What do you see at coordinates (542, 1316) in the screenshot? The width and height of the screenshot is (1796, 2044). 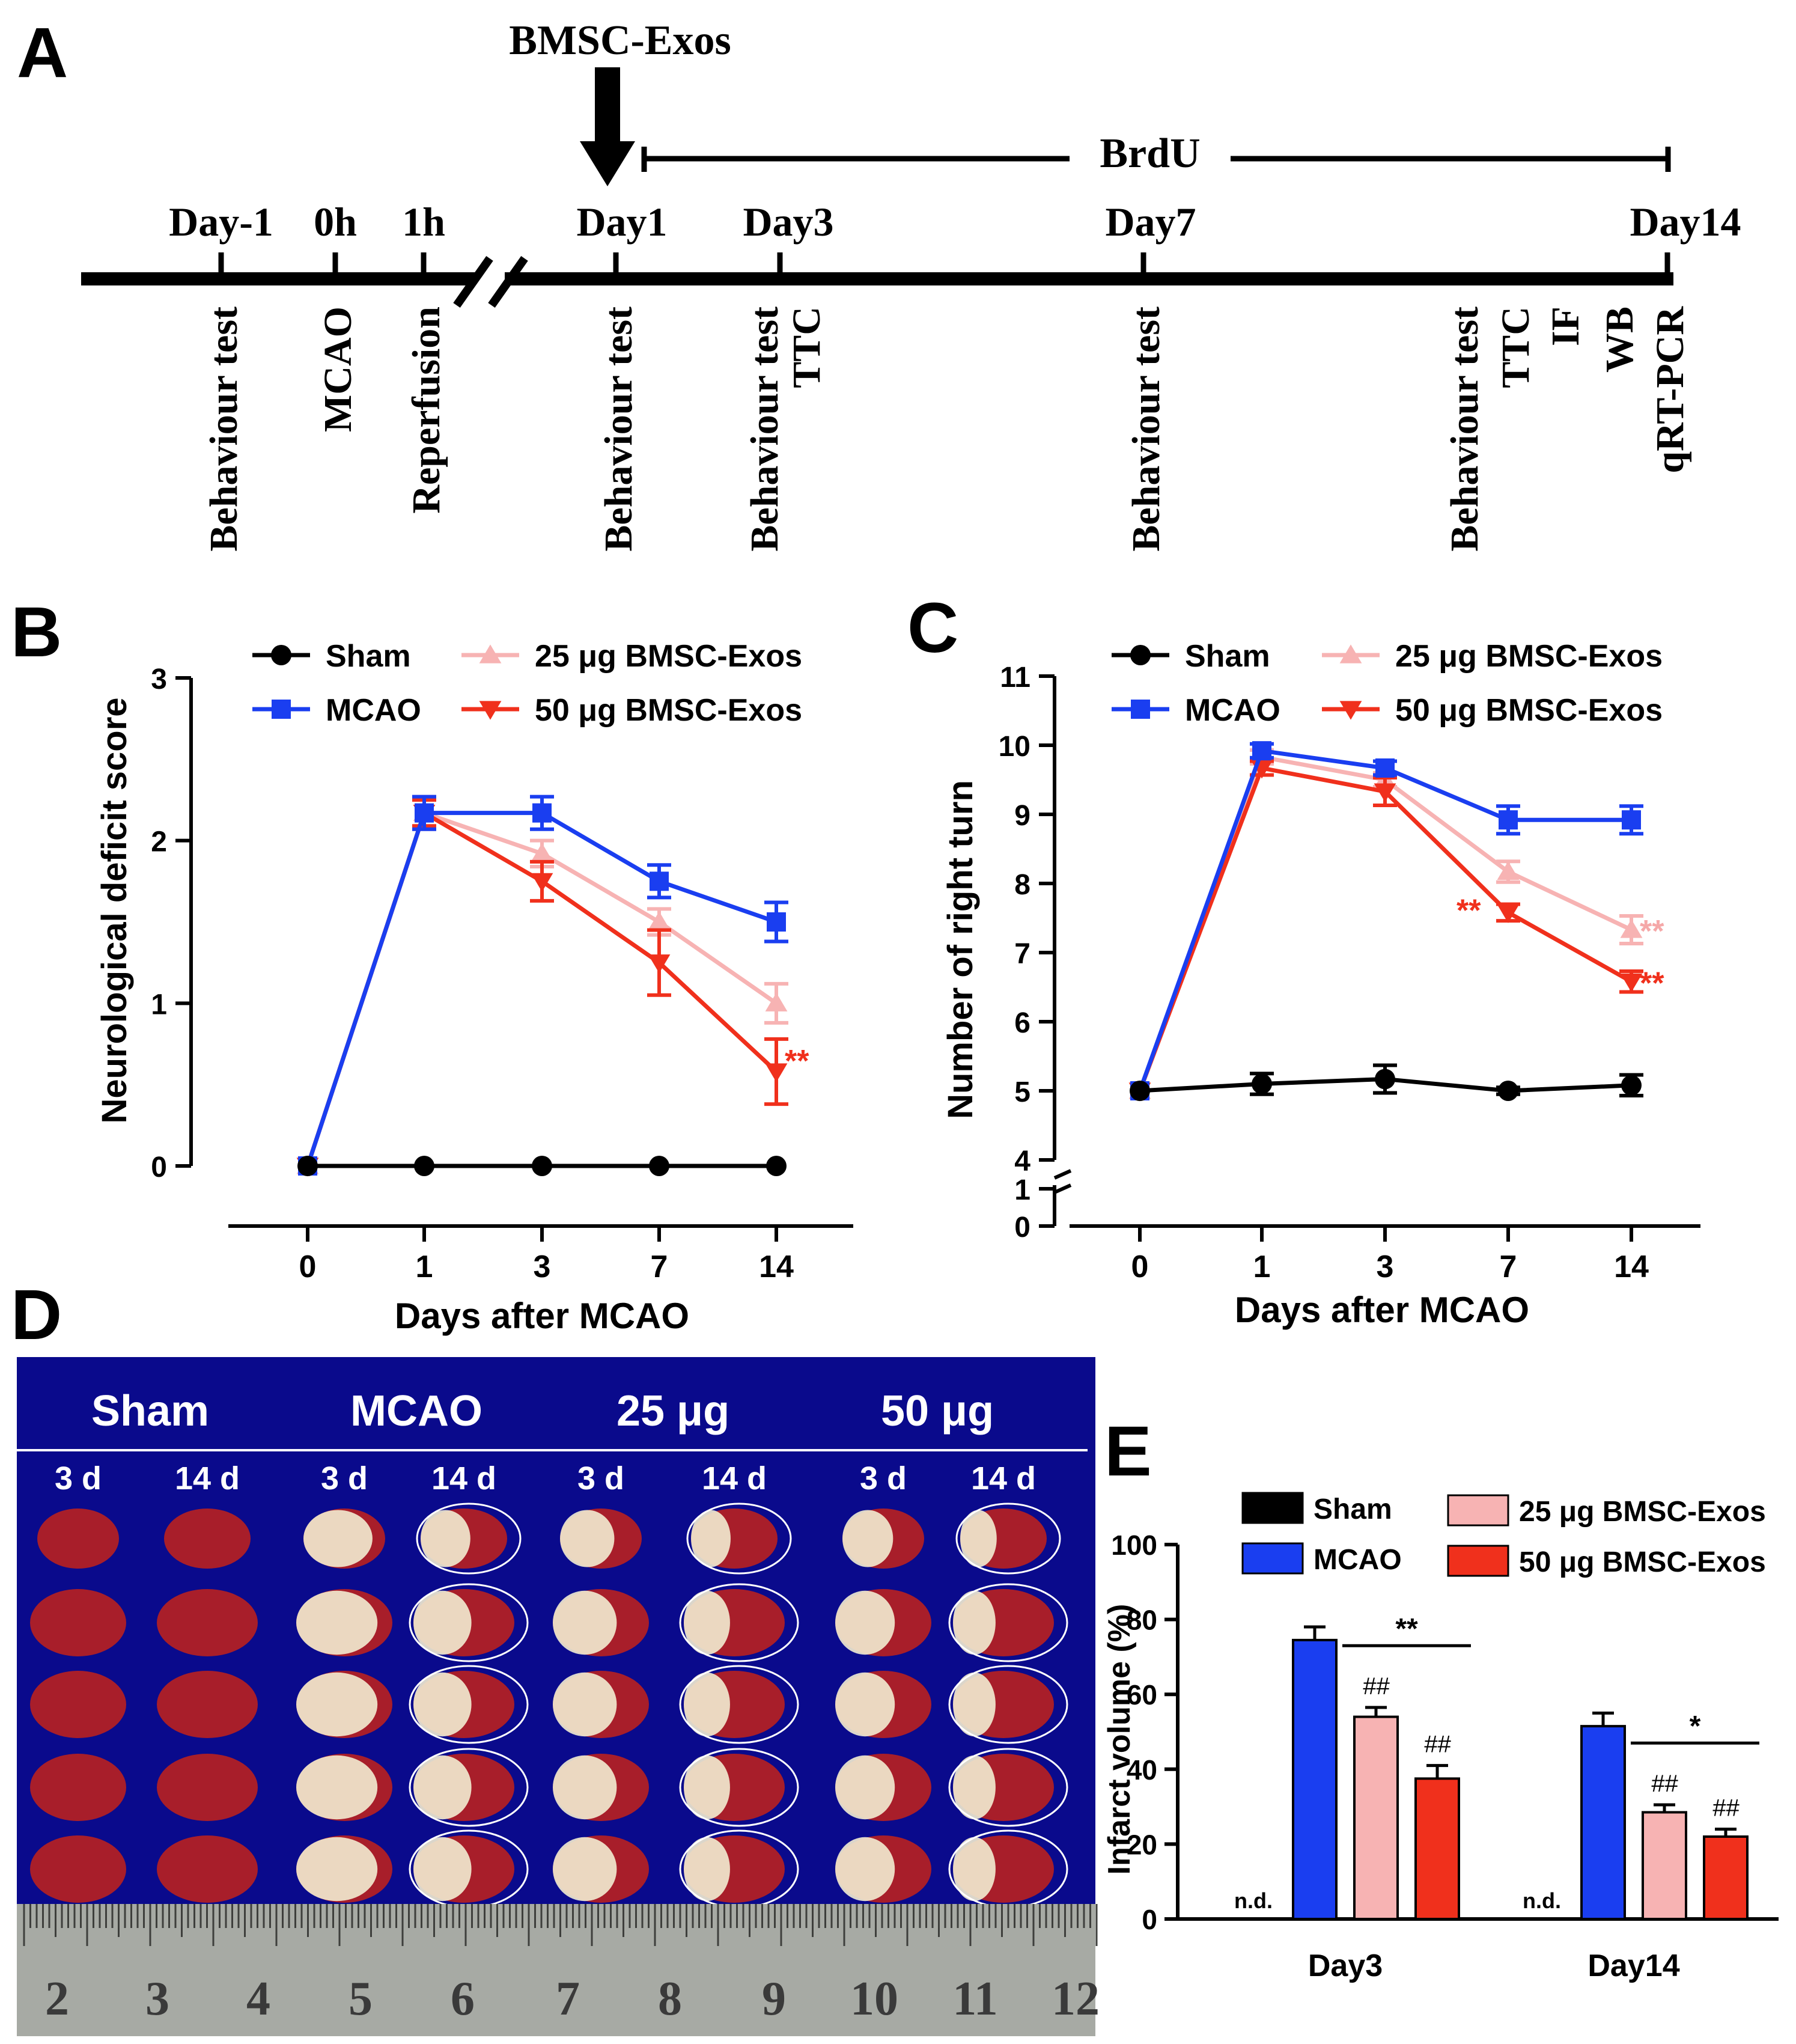 I see `x-axis-label: Days after MCAO` at bounding box center [542, 1316].